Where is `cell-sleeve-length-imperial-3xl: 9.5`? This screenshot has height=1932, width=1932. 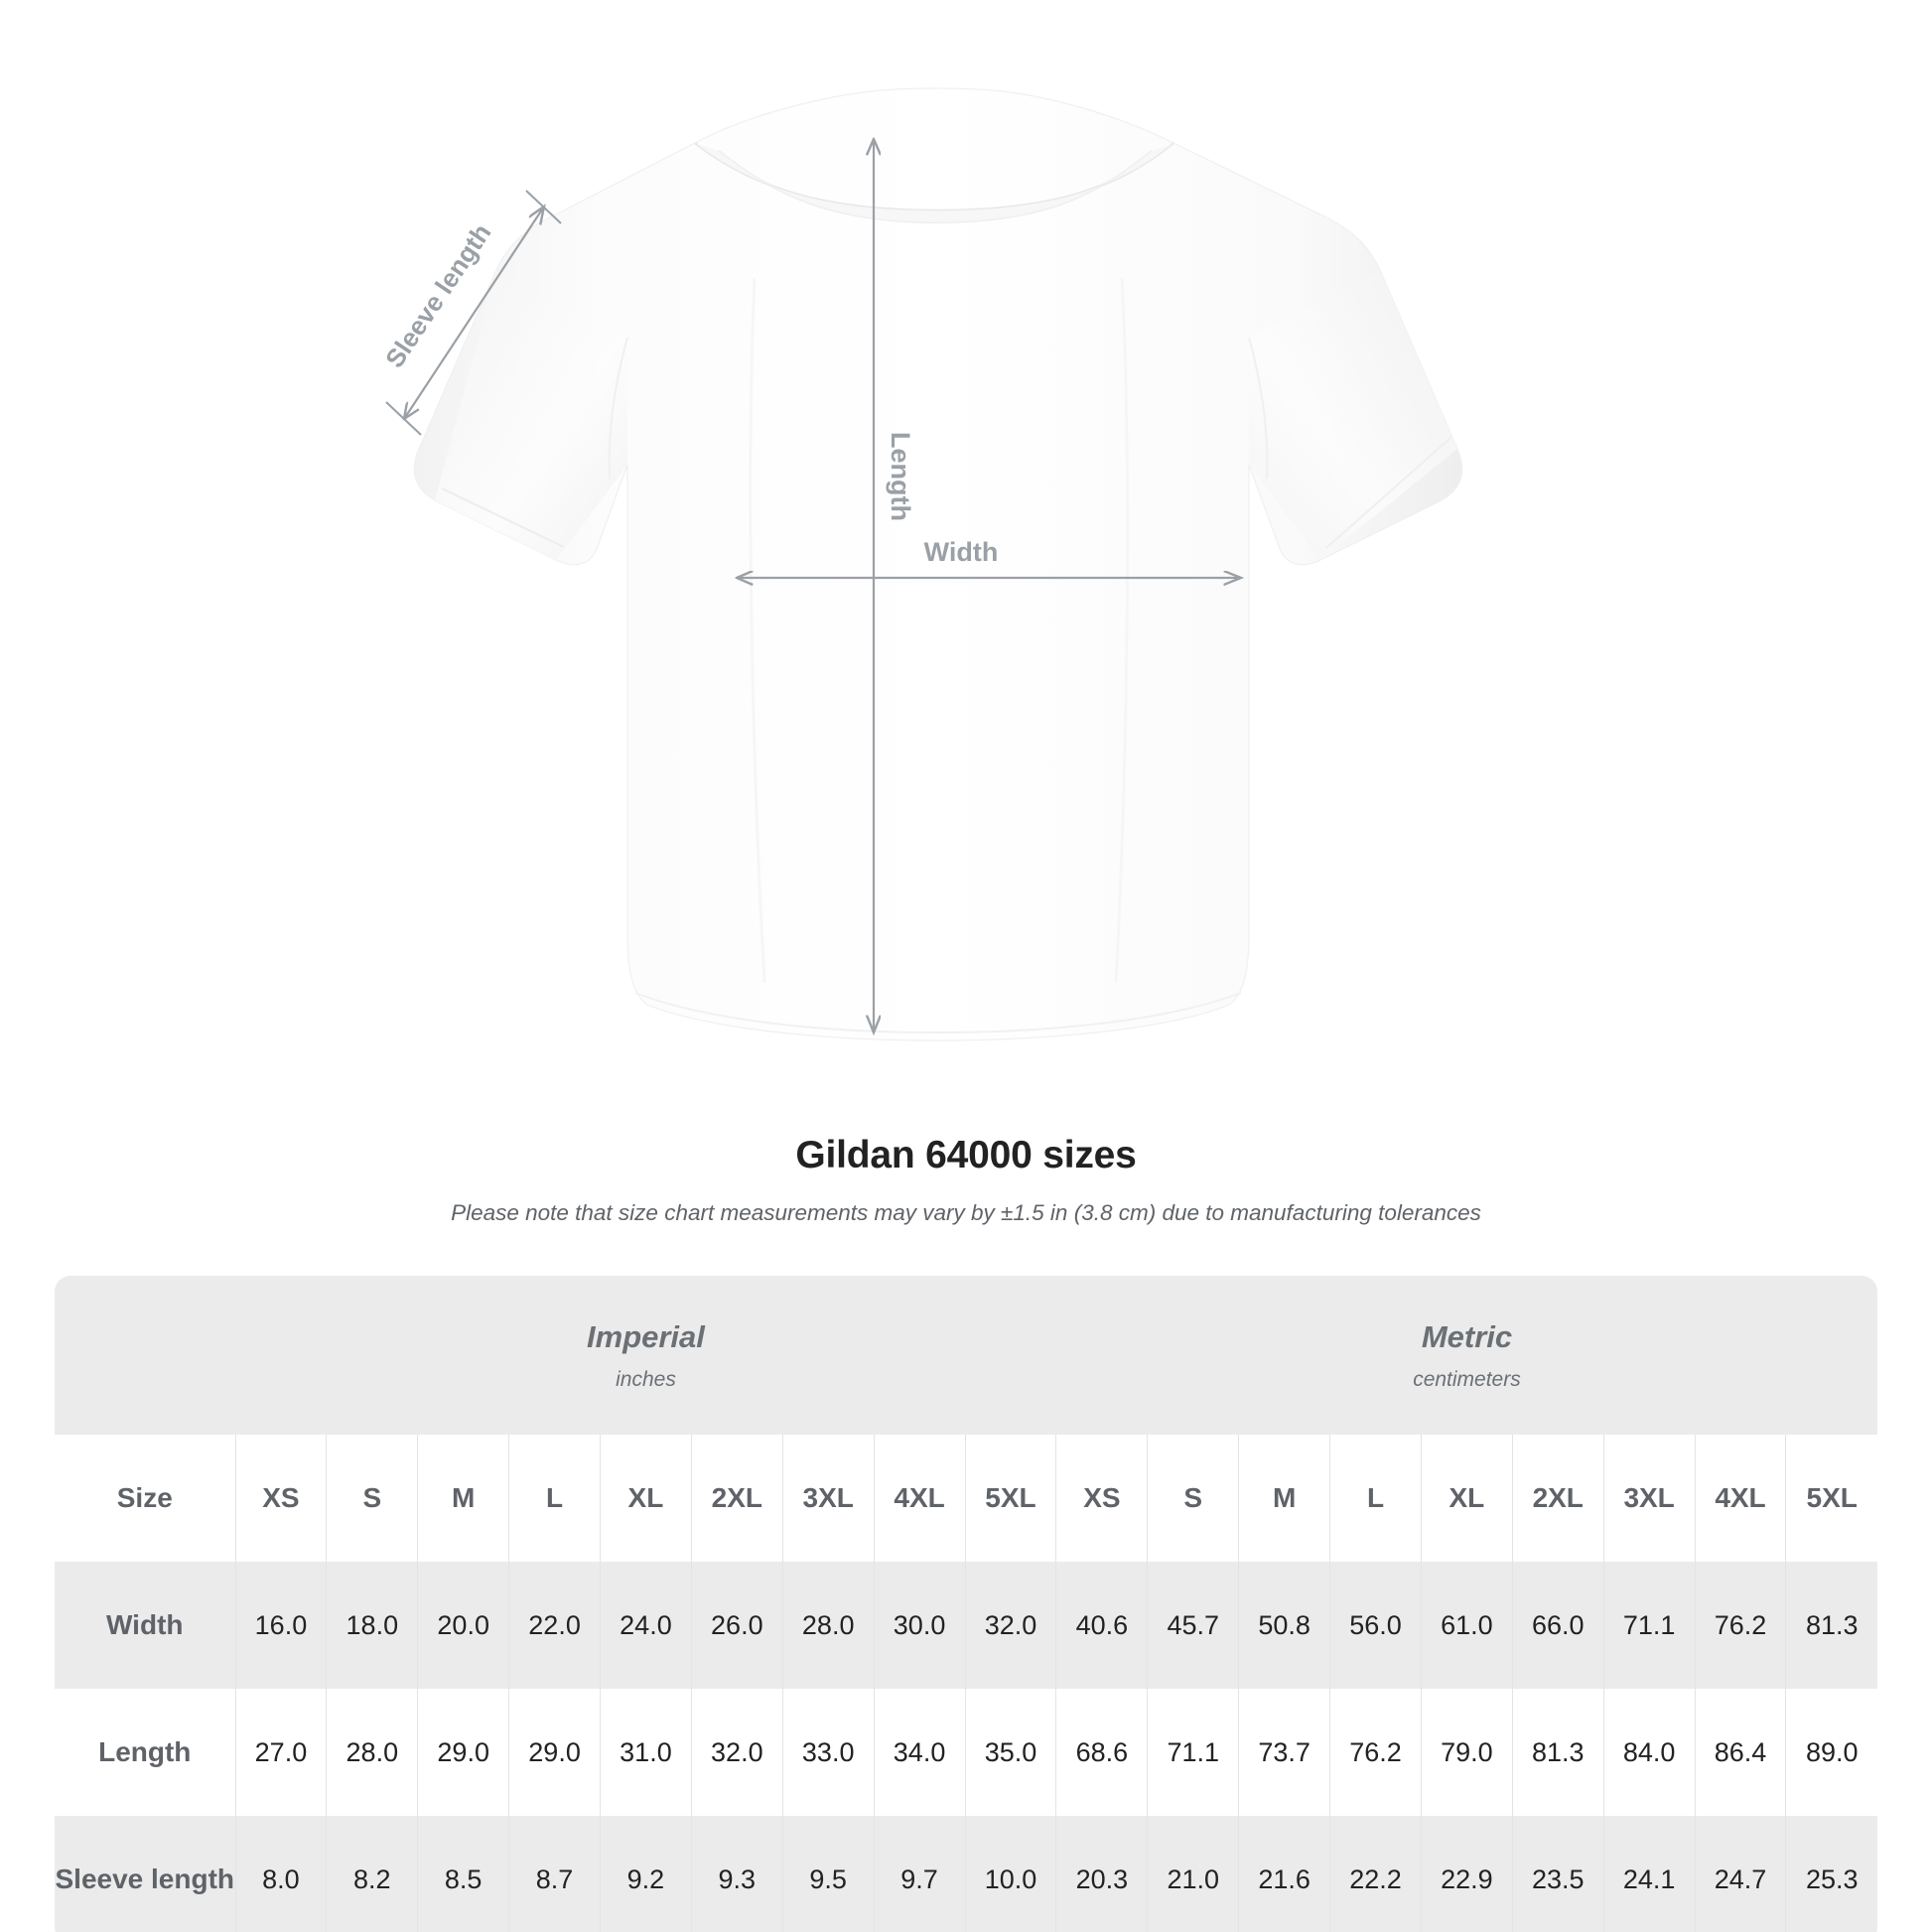 cell-sleeve-length-imperial-3xl: 9.5 is located at coordinates (828, 1874).